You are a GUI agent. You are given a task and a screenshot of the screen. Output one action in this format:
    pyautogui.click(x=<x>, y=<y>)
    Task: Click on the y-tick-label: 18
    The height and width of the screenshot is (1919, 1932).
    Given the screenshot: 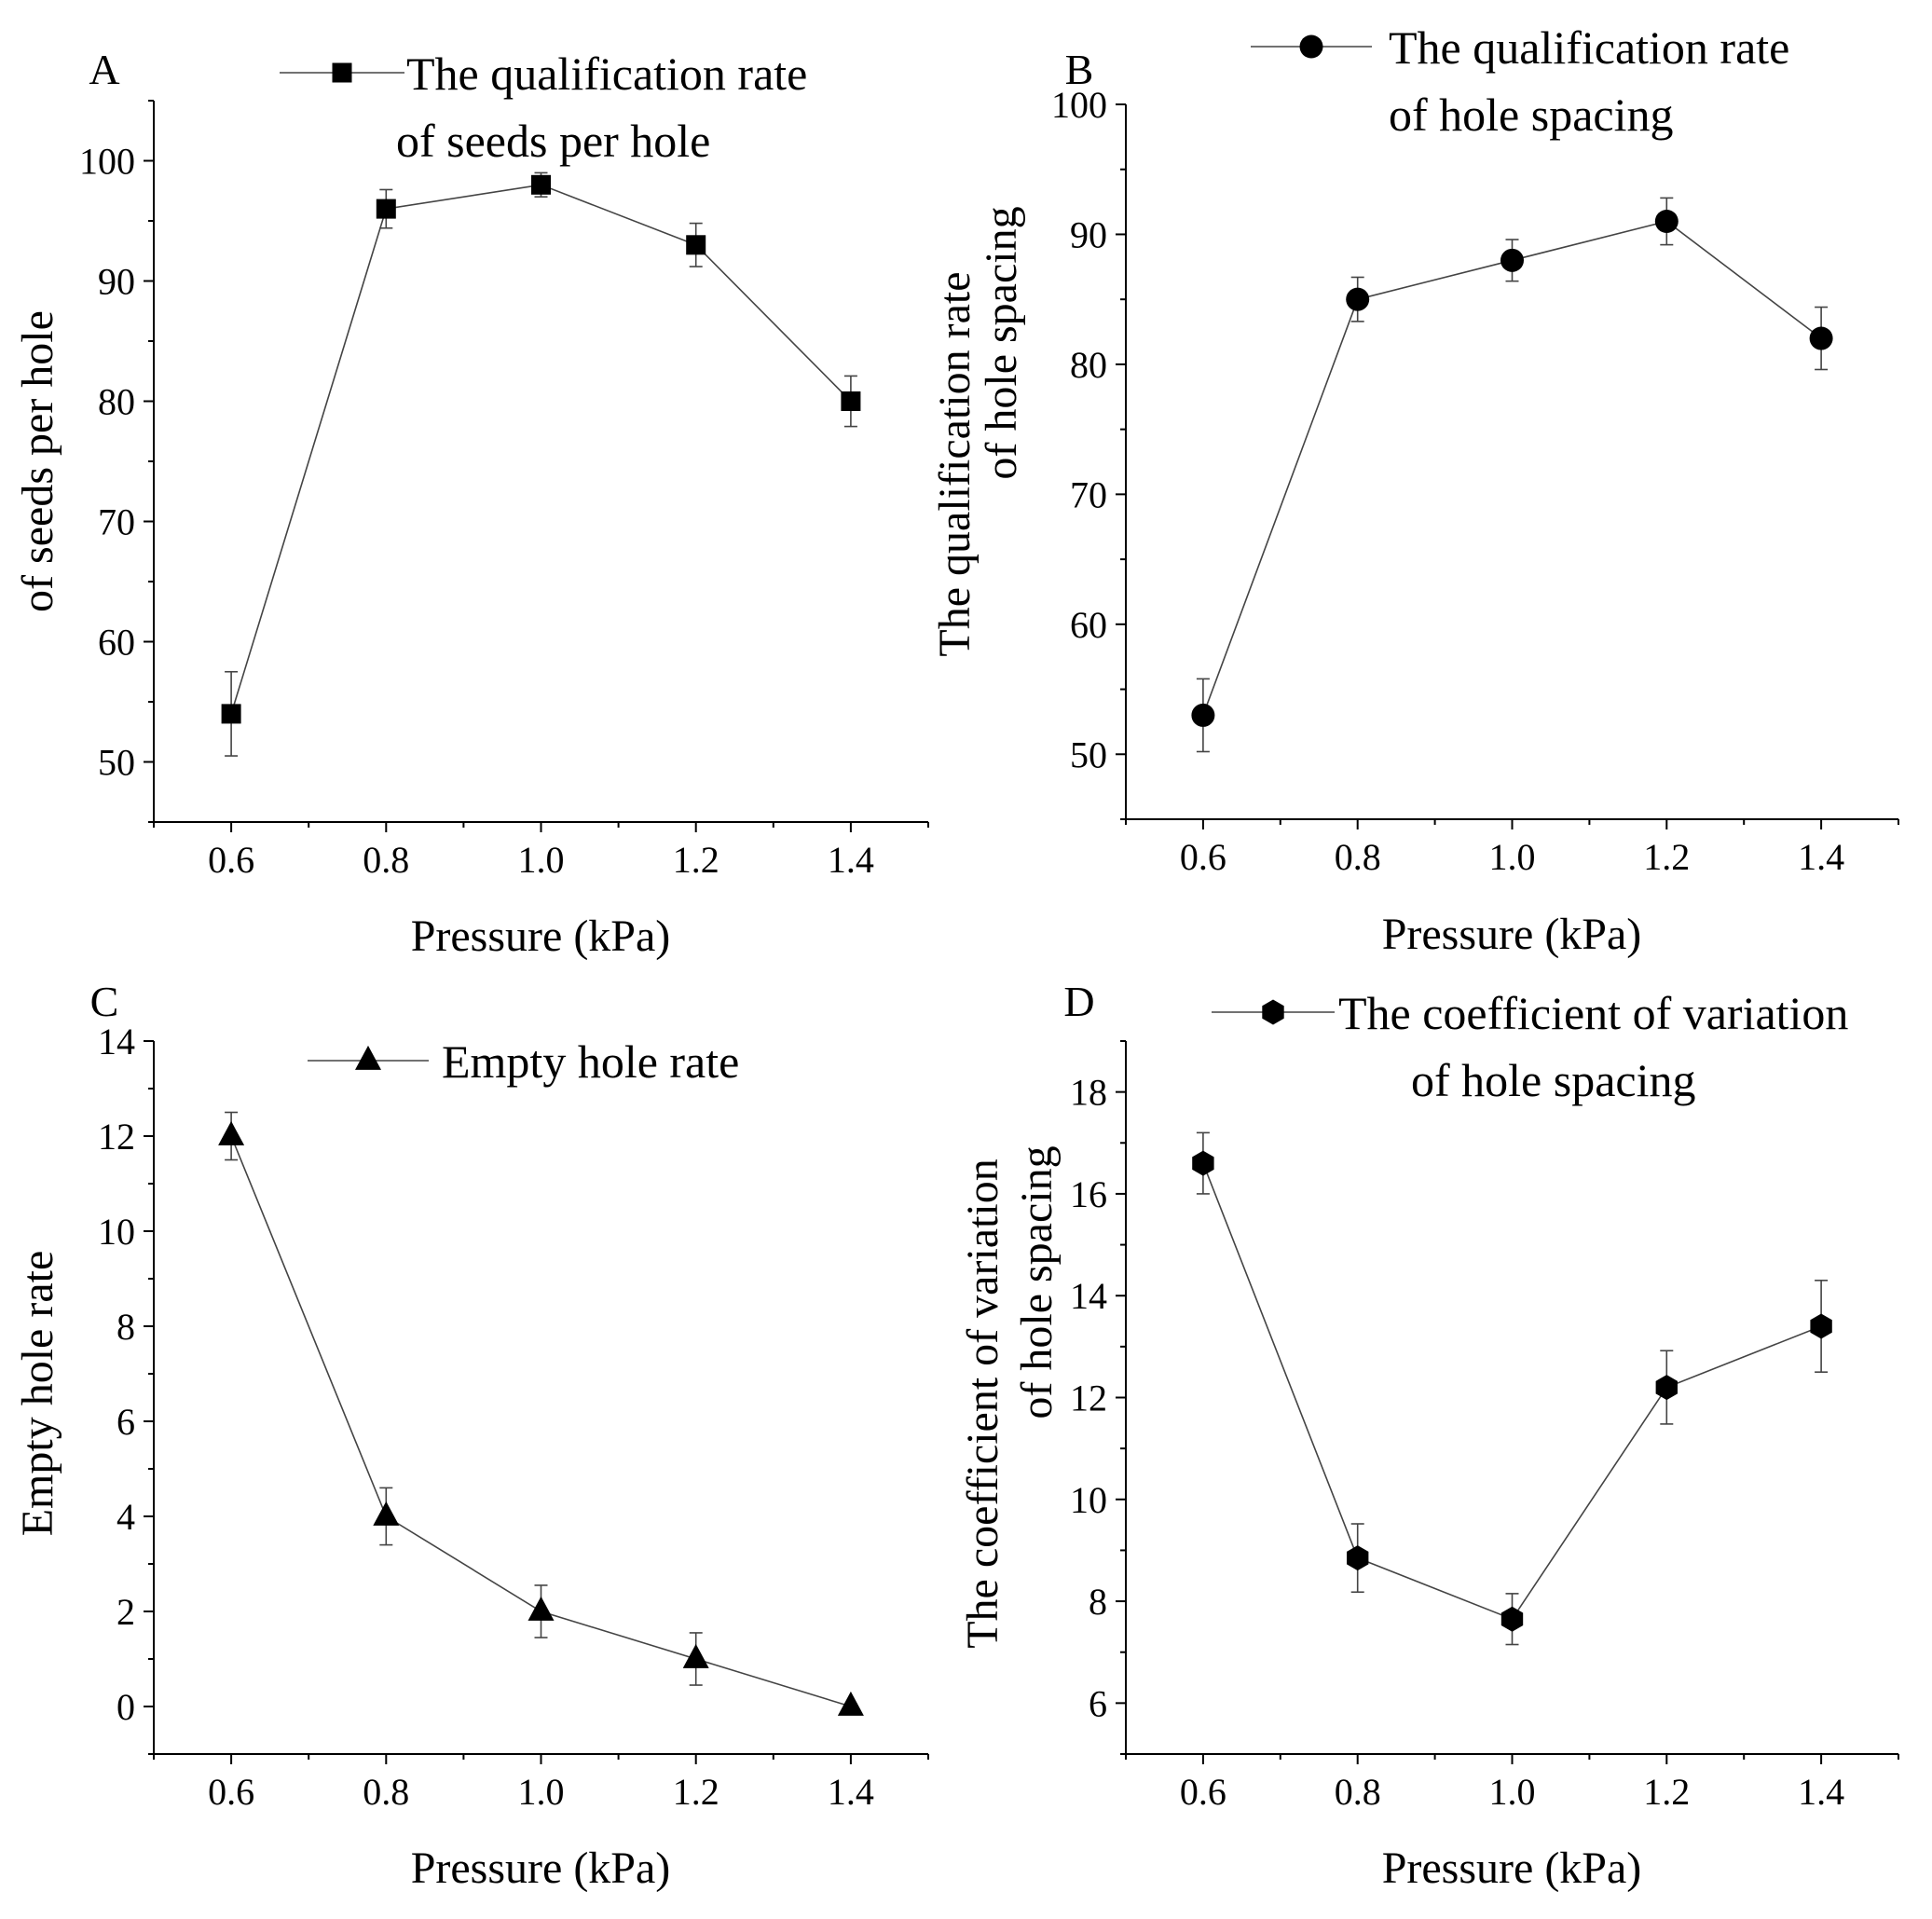 What is the action you would take?
    pyautogui.click(x=1088, y=1093)
    